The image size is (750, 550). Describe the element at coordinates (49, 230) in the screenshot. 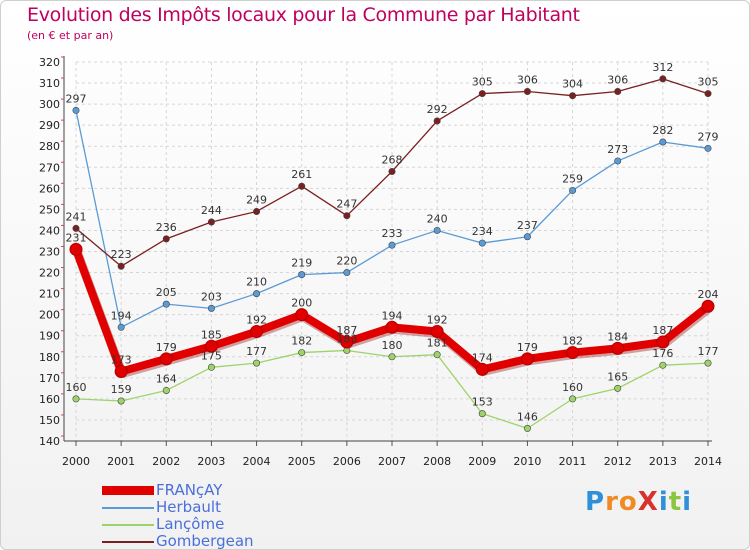

I see `y-tick-label: 240` at that location.